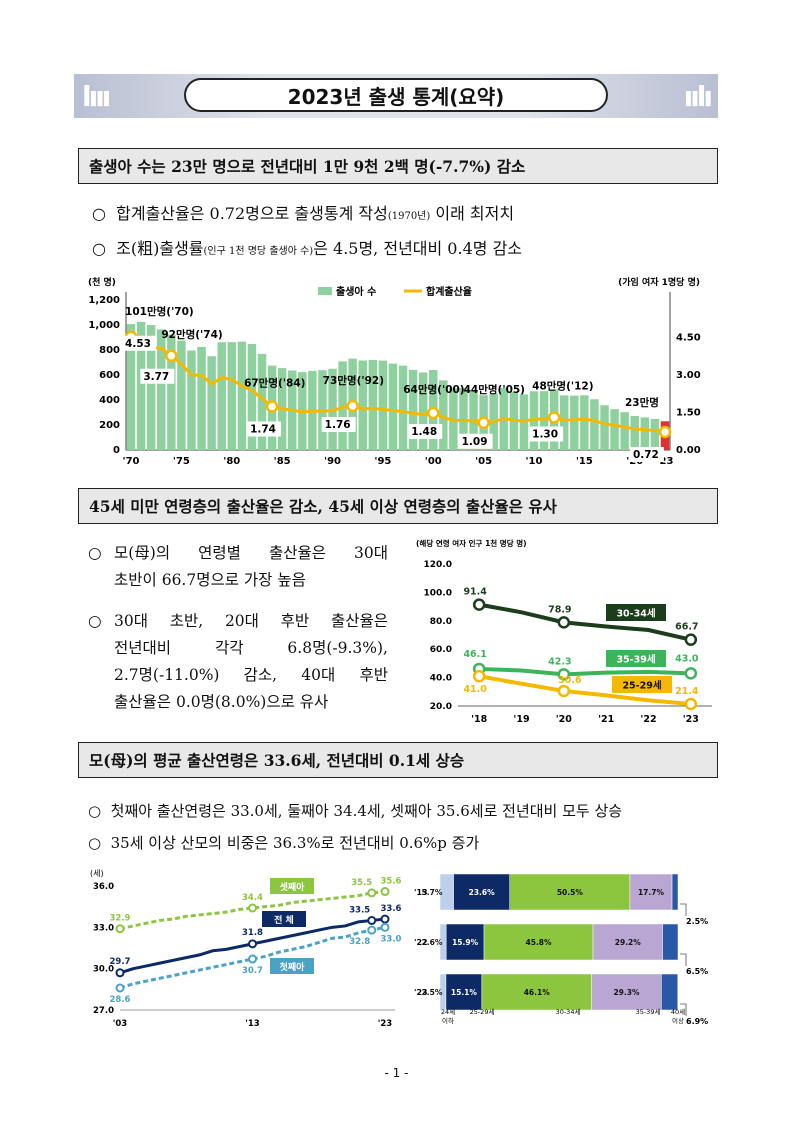 This screenshot has height=1122, width=793. I want to click on legend-label: 첫째아, so click(293, 967).